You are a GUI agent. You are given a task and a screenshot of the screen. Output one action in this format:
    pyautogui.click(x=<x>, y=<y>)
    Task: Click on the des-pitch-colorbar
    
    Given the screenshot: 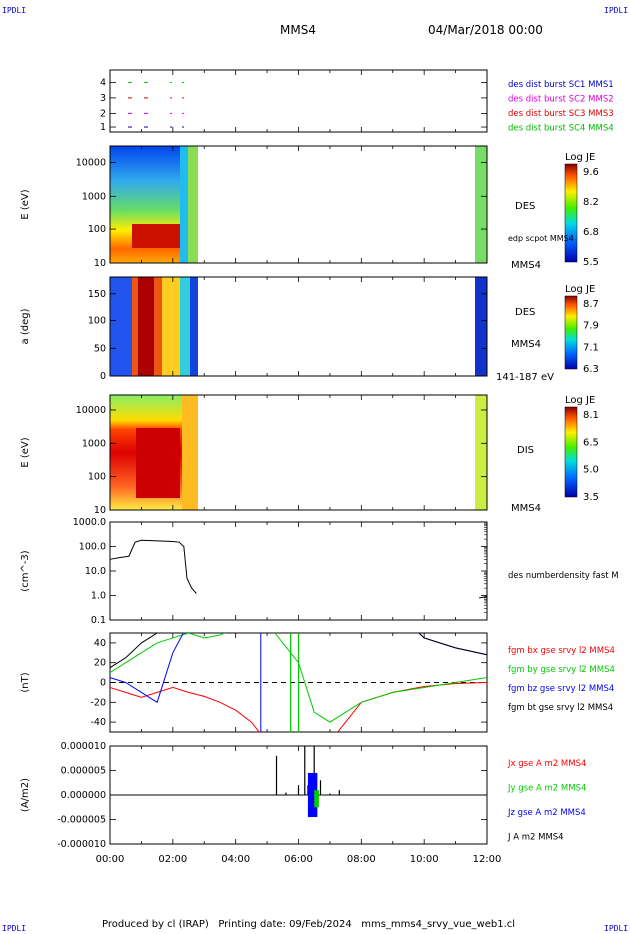 What is the action you would take?
    pyautogui.click(x=571, y=332)
    